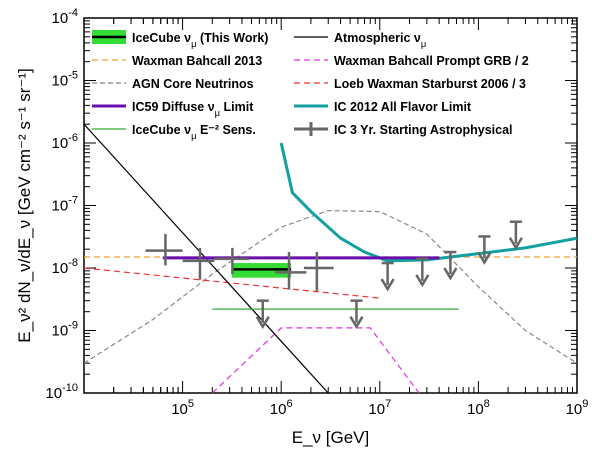 The image size is (592, 451). I want to click on legend-label: IceCube νμ (This Work), so click(200, 40).